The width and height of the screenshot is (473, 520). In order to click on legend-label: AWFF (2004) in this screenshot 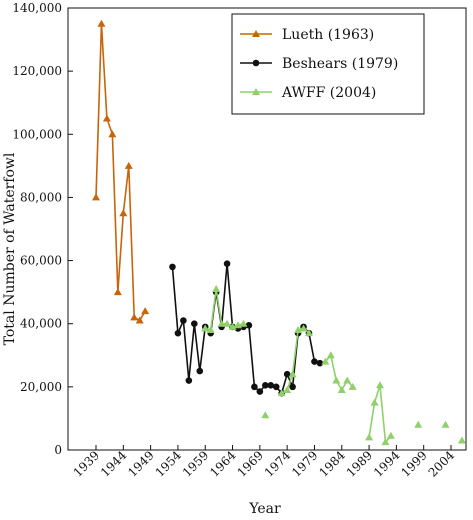, I will do `click(328, 93)`.